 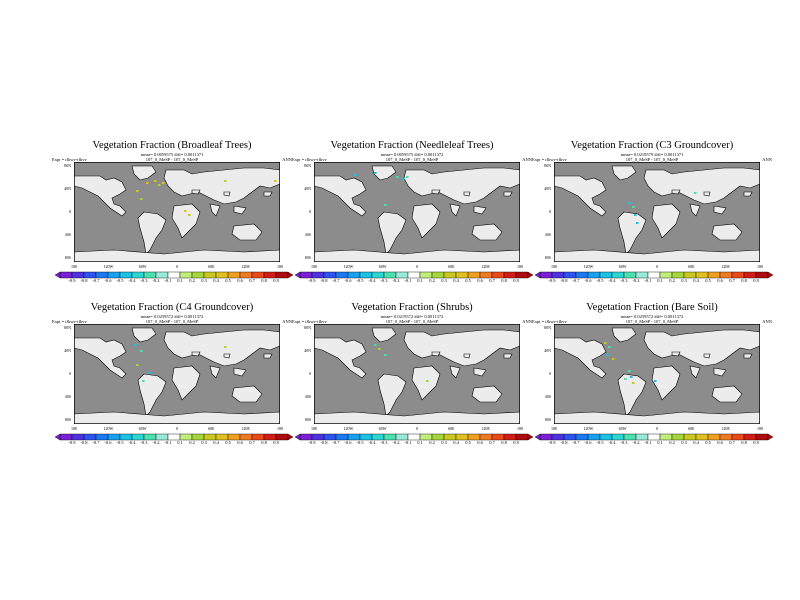 What do you see at coordinates (172, 316) in the screenshot?
I see `panel-stats: mean= 0.0259572 diff= 0.0011372` at bounding box center [172, 316].